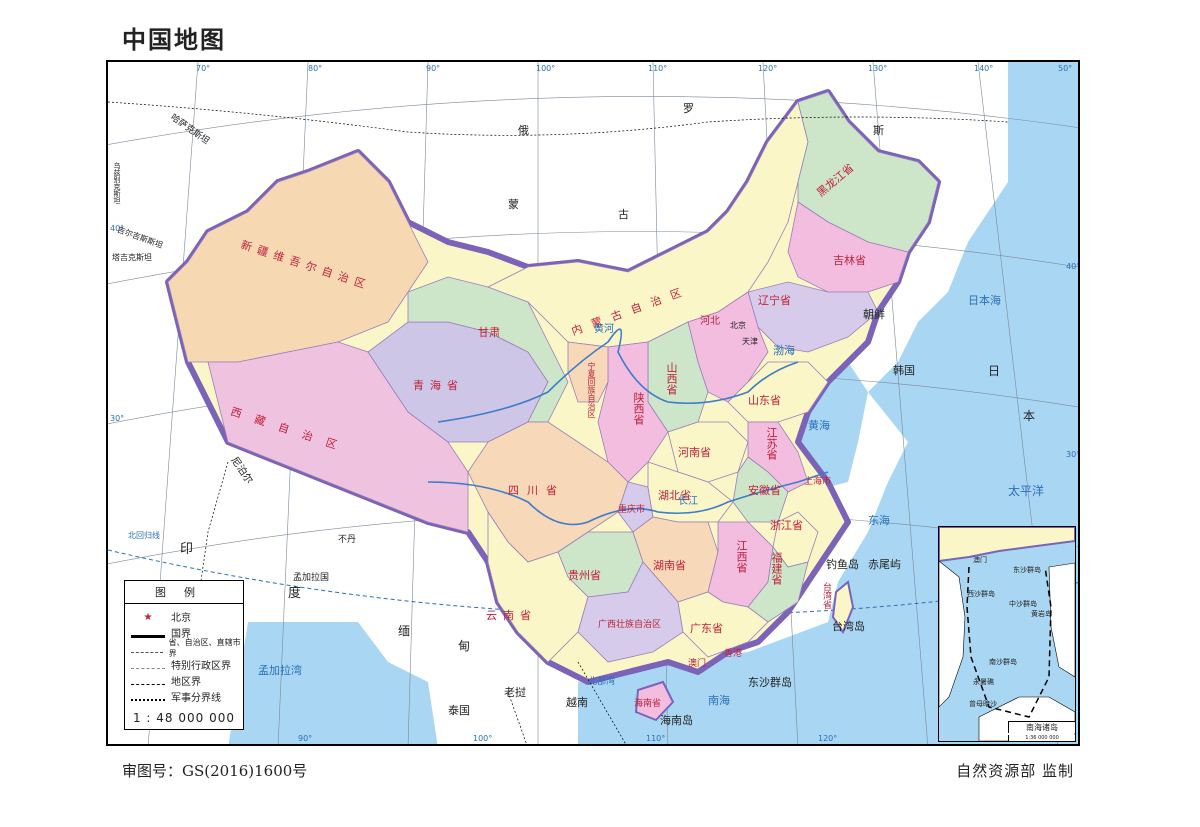 The image size is (1200, 827). Describe the element at coordinates (1027, 570) in the screenshot. I see `inset-label-dongsha: 东沙群岛` at that location.